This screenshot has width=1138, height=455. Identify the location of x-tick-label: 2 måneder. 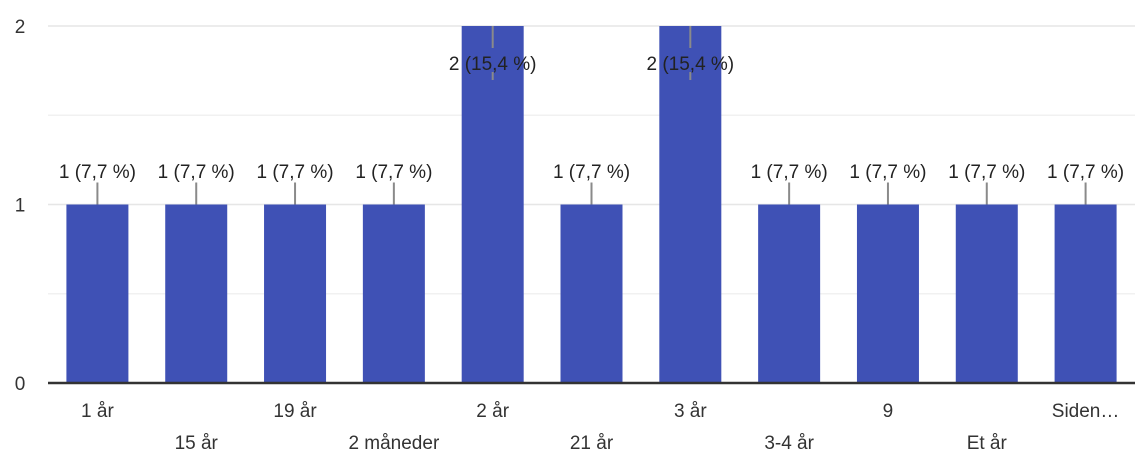
(394, 443).